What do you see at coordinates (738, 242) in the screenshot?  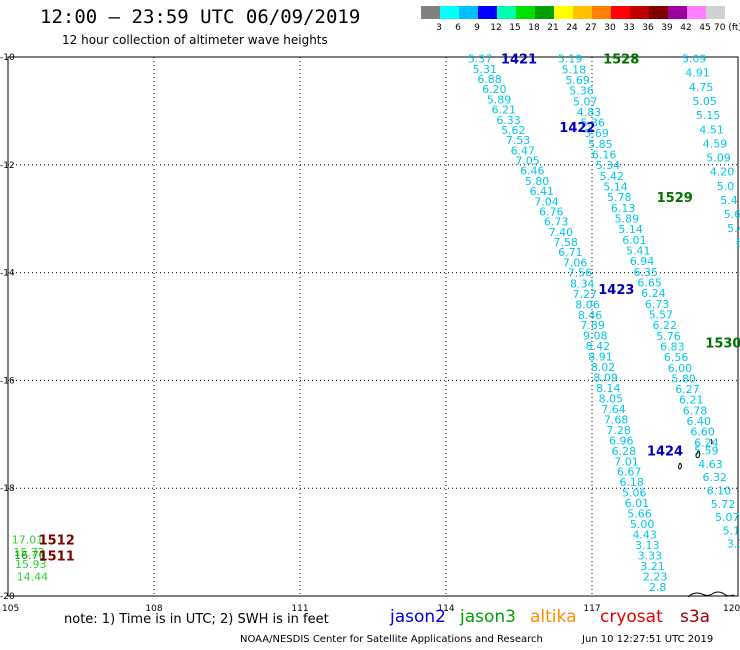 I see `swh-value: 6` at bounding box center [738, 242].